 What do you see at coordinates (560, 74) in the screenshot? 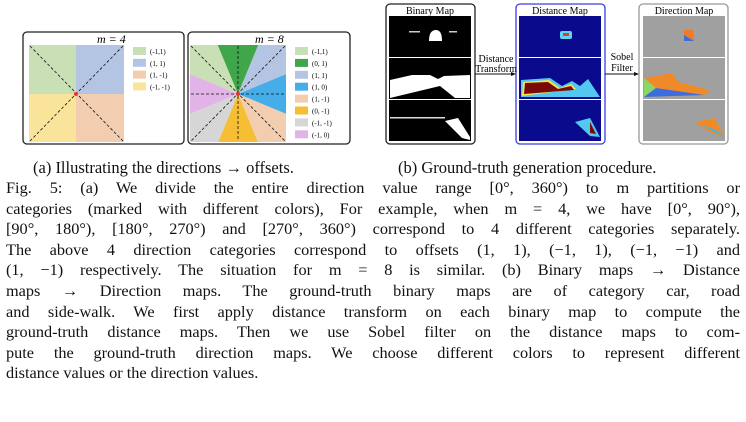
I see `distance-map-panel: Distance Map` at bounding box center [560, 74].